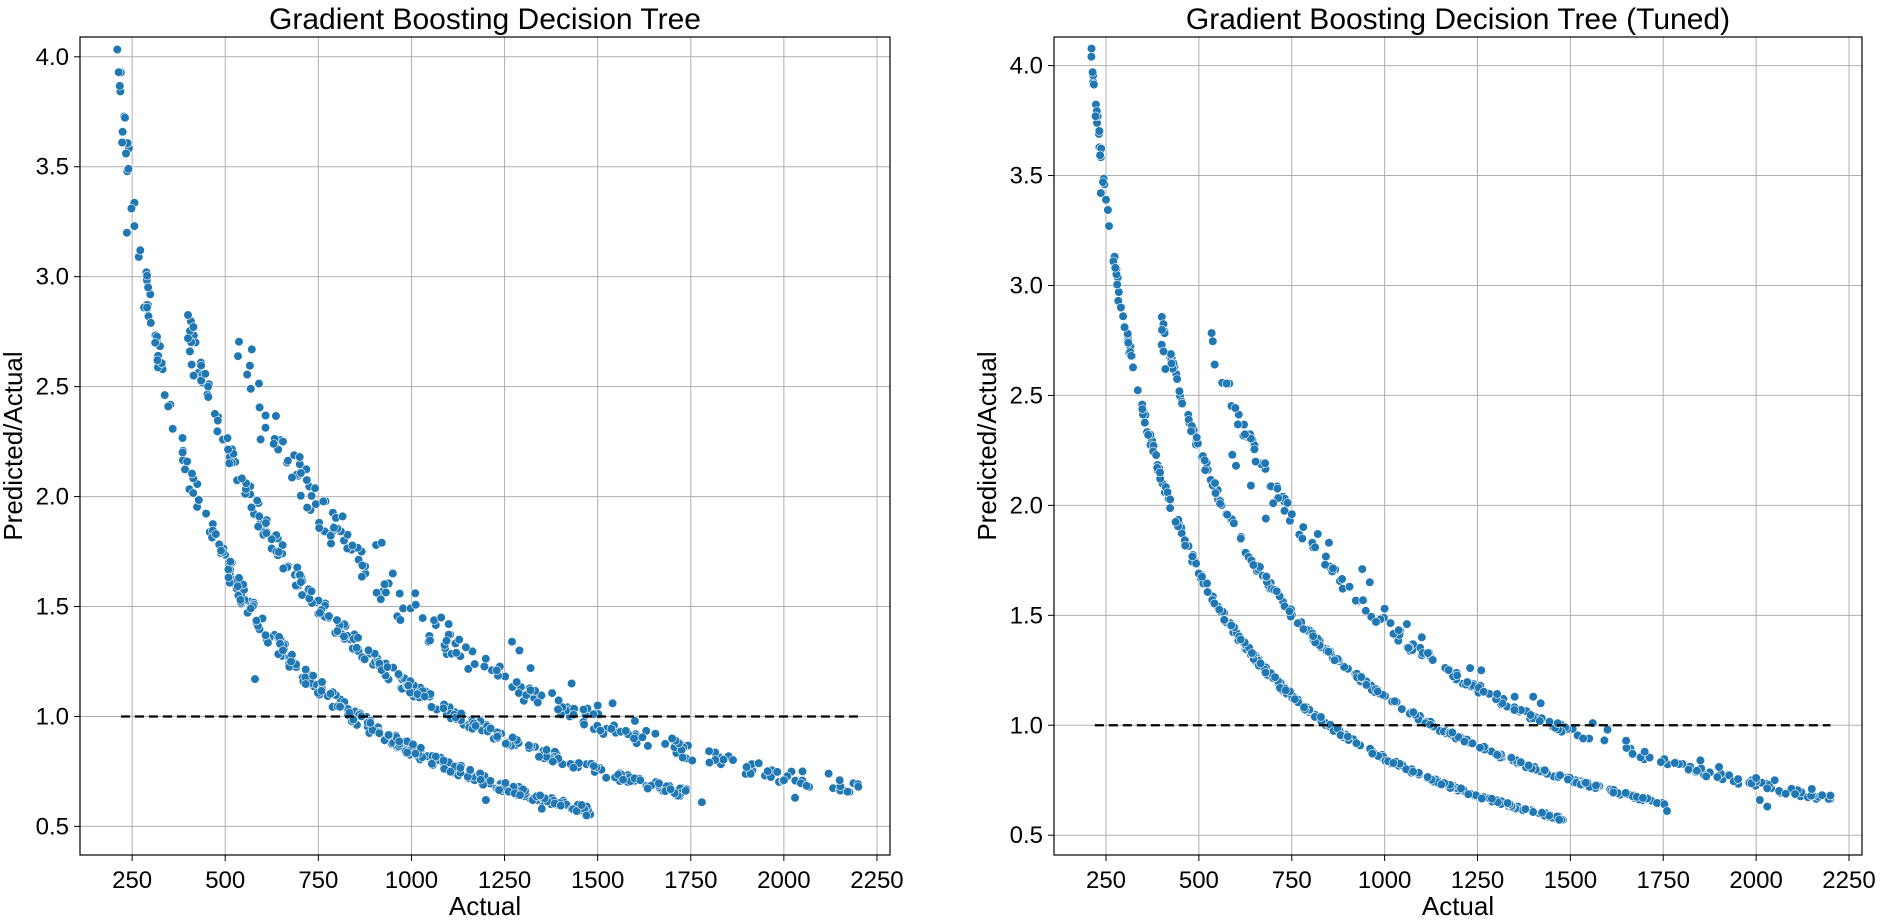 Image resolution: width=1882 pixels, height=920 pixels. I want to click on y-tick-label: 1.5, so click(1026, 615).